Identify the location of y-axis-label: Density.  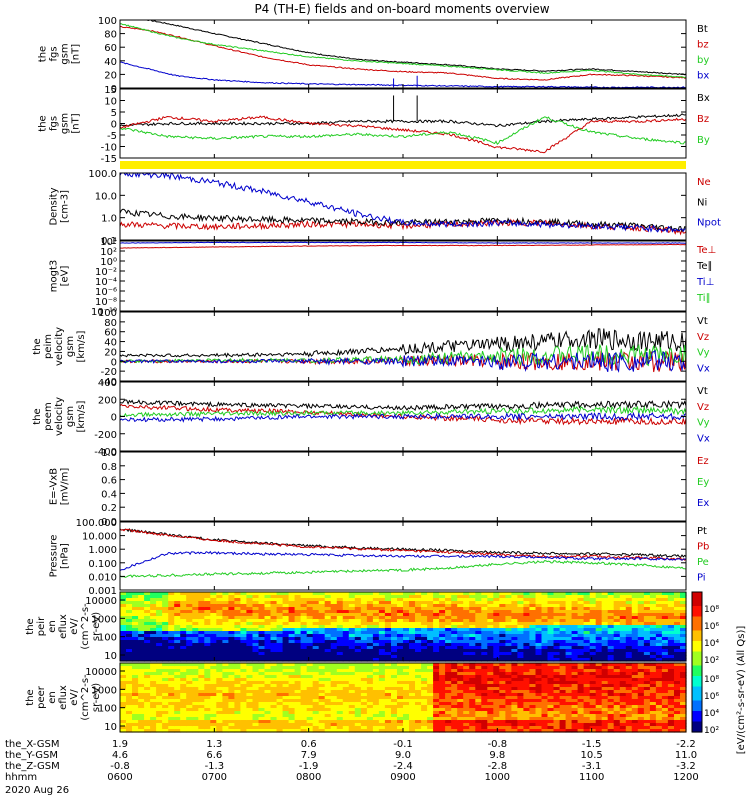
(54, 206).